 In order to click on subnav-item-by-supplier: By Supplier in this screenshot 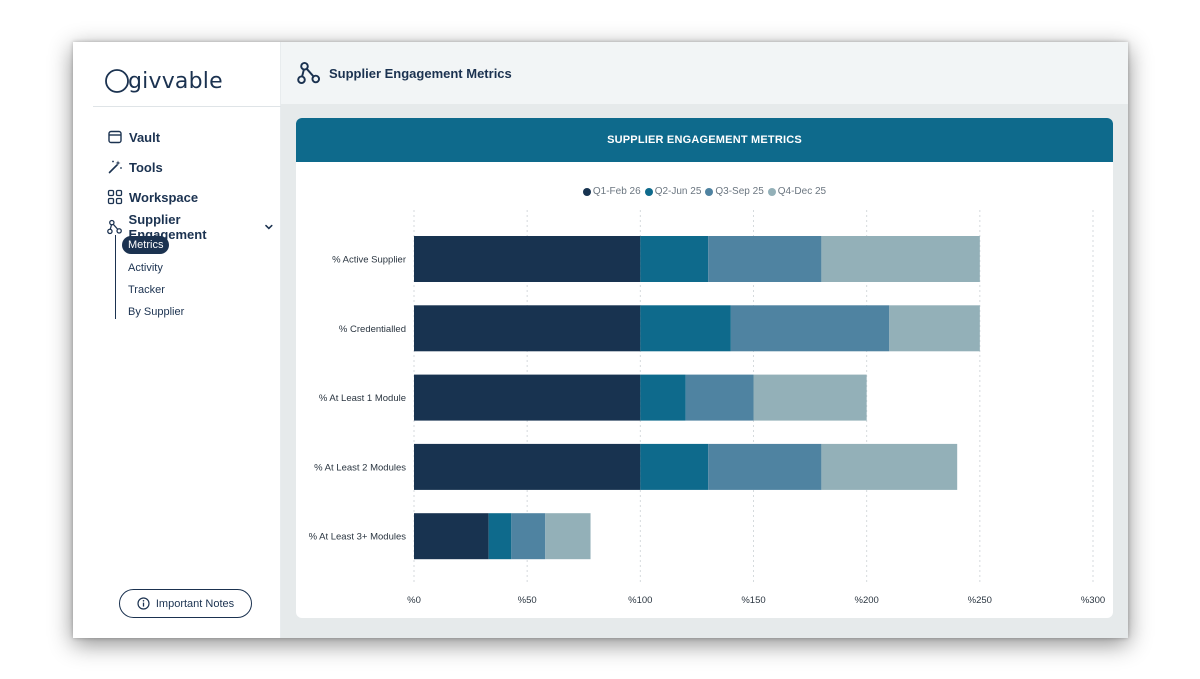, I will do `click(156, 312)`.